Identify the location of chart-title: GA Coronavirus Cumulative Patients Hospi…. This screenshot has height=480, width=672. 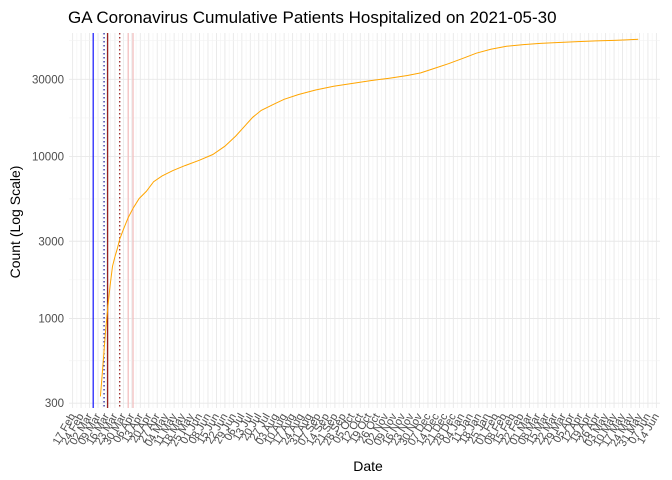
(312, 17).